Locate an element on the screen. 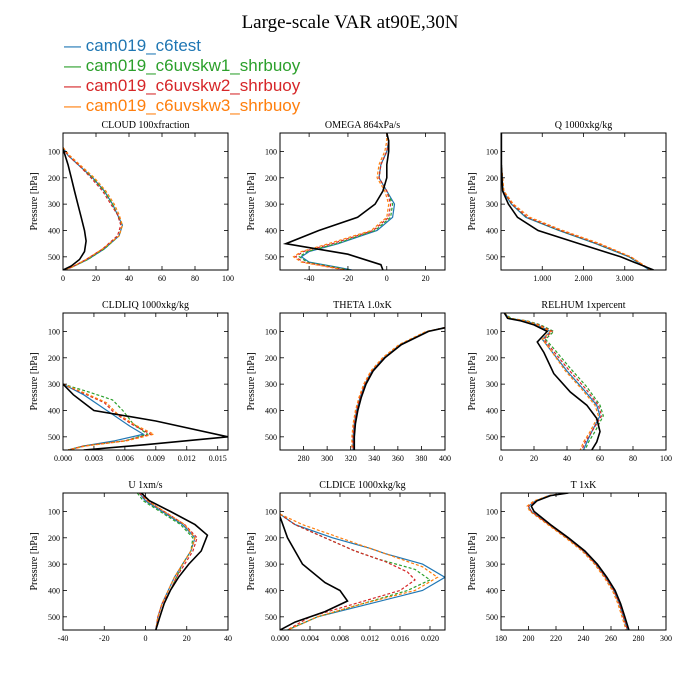  x-tick-label: 0.016 is located at coordinates (400, 638).